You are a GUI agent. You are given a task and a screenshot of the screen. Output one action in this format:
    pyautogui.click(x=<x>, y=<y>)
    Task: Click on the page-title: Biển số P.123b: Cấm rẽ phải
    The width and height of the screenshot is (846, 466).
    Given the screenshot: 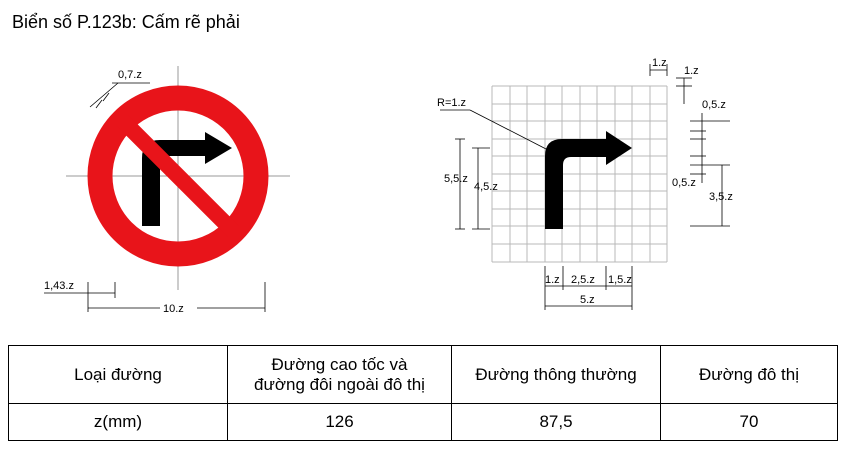 What is the action you would take?
    pyautogui.click(x=126, y=22)
    